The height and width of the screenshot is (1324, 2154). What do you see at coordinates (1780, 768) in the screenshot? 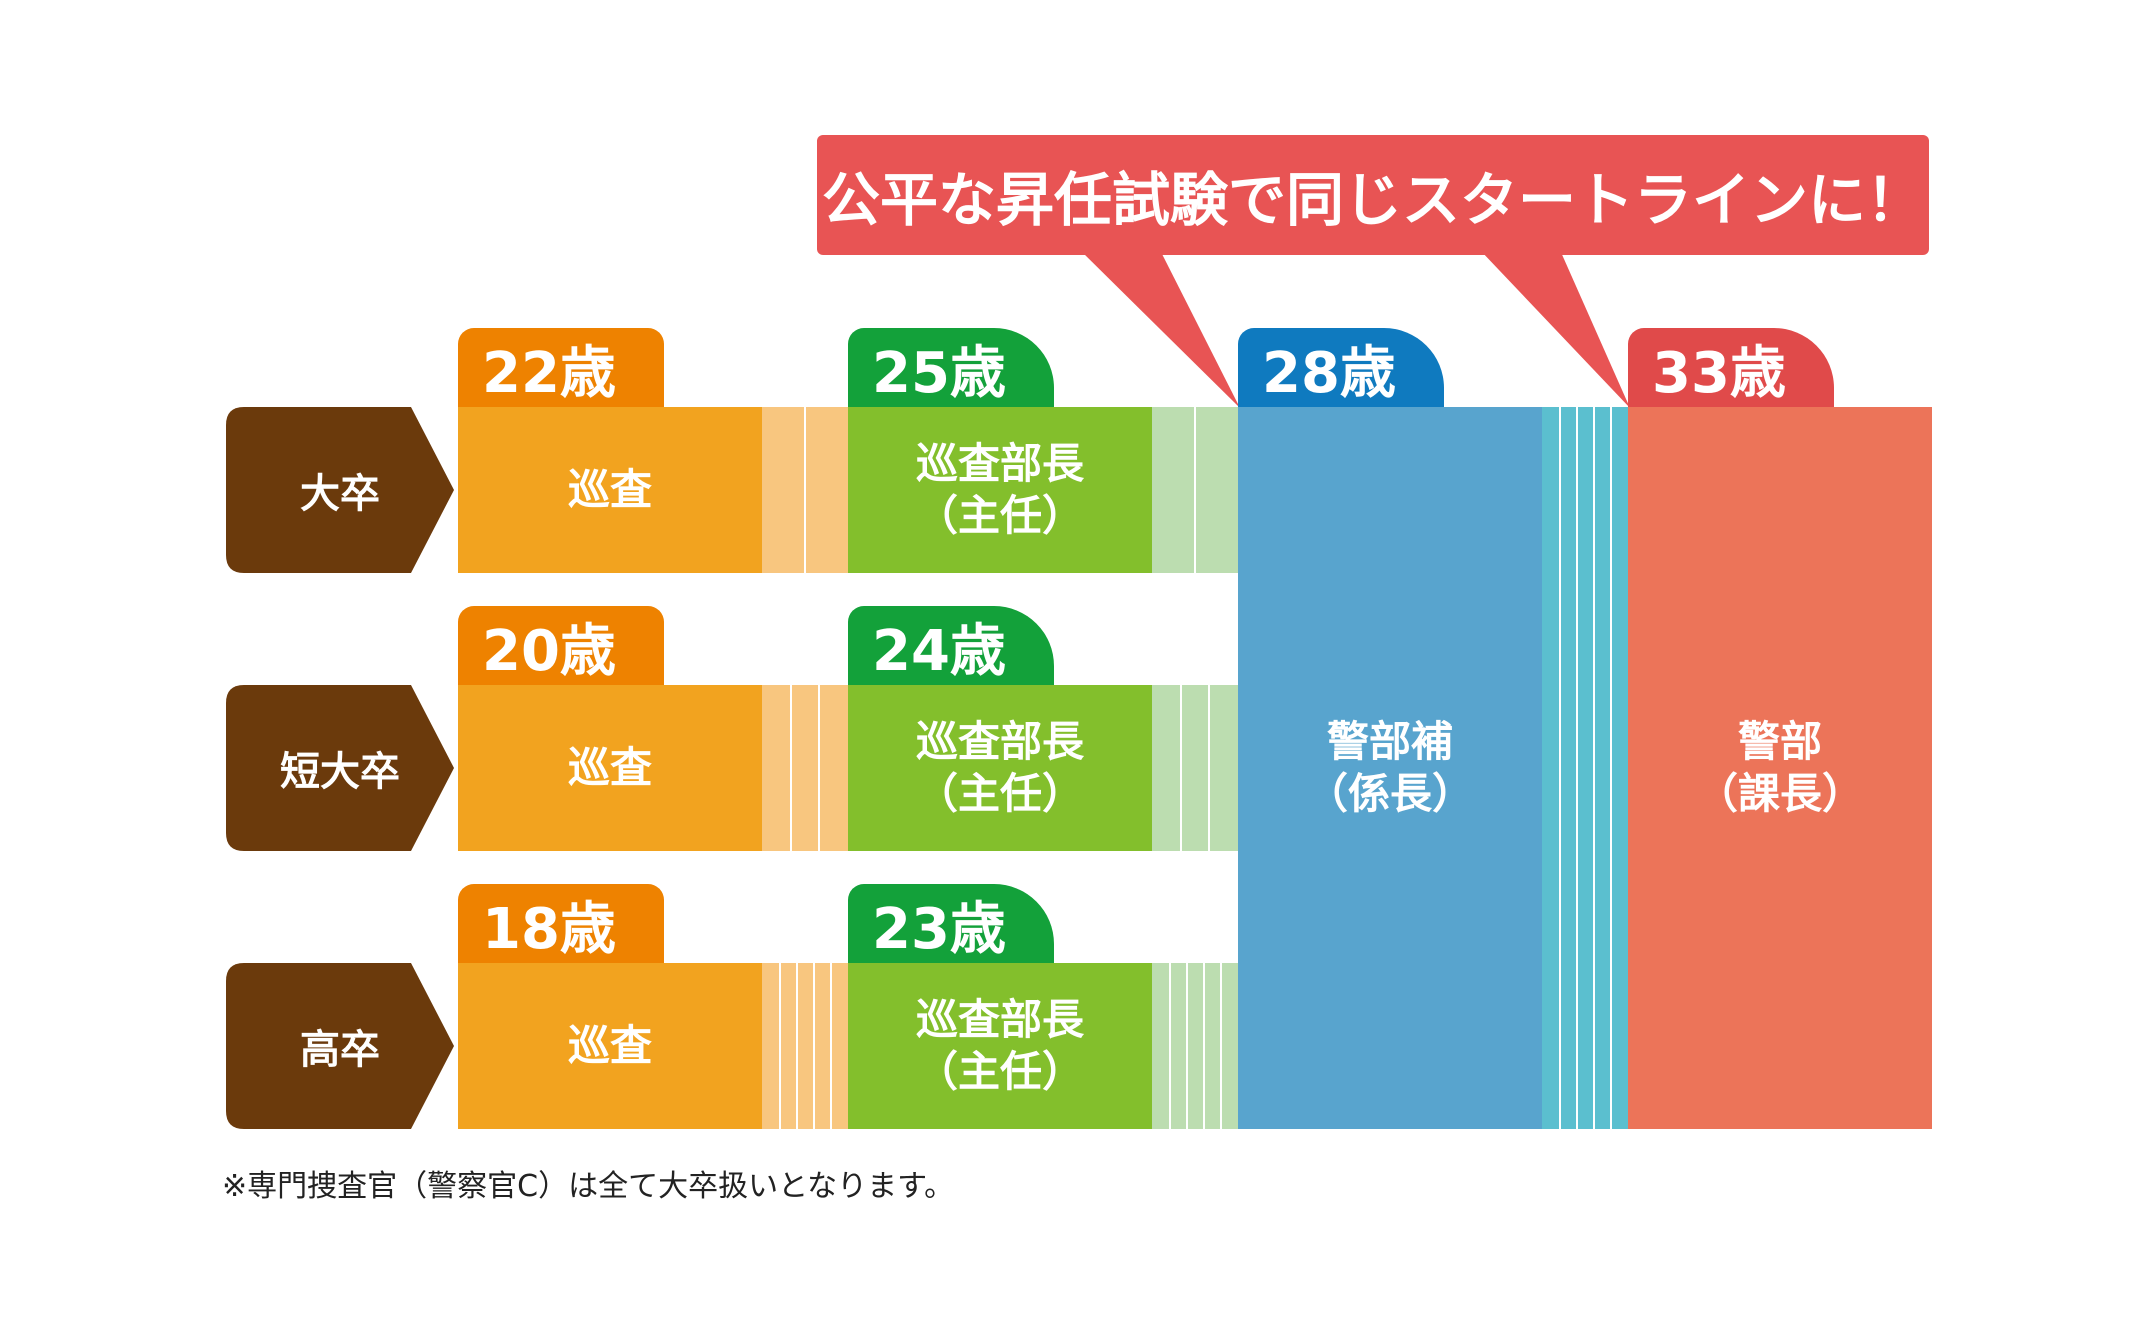
I see `rank-box-keibu: 警部 （課長）` at bounding box center [1780, 768].